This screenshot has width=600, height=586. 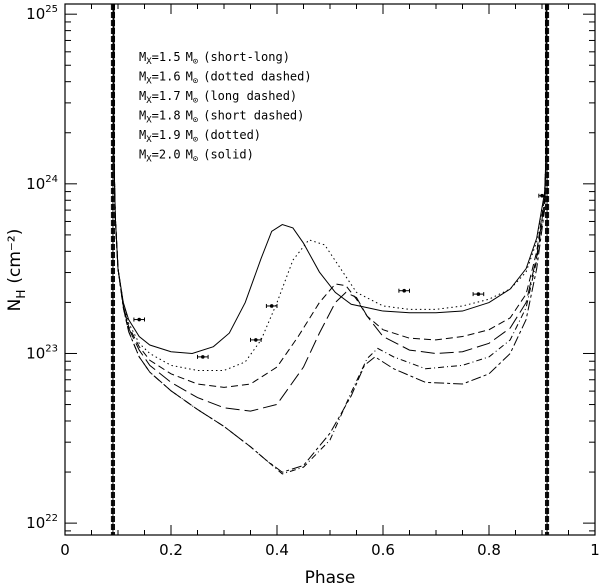 I want to click on legend-entry-3: MX=1.7 M⊙ (long dashed), so click(x=218, y=97).